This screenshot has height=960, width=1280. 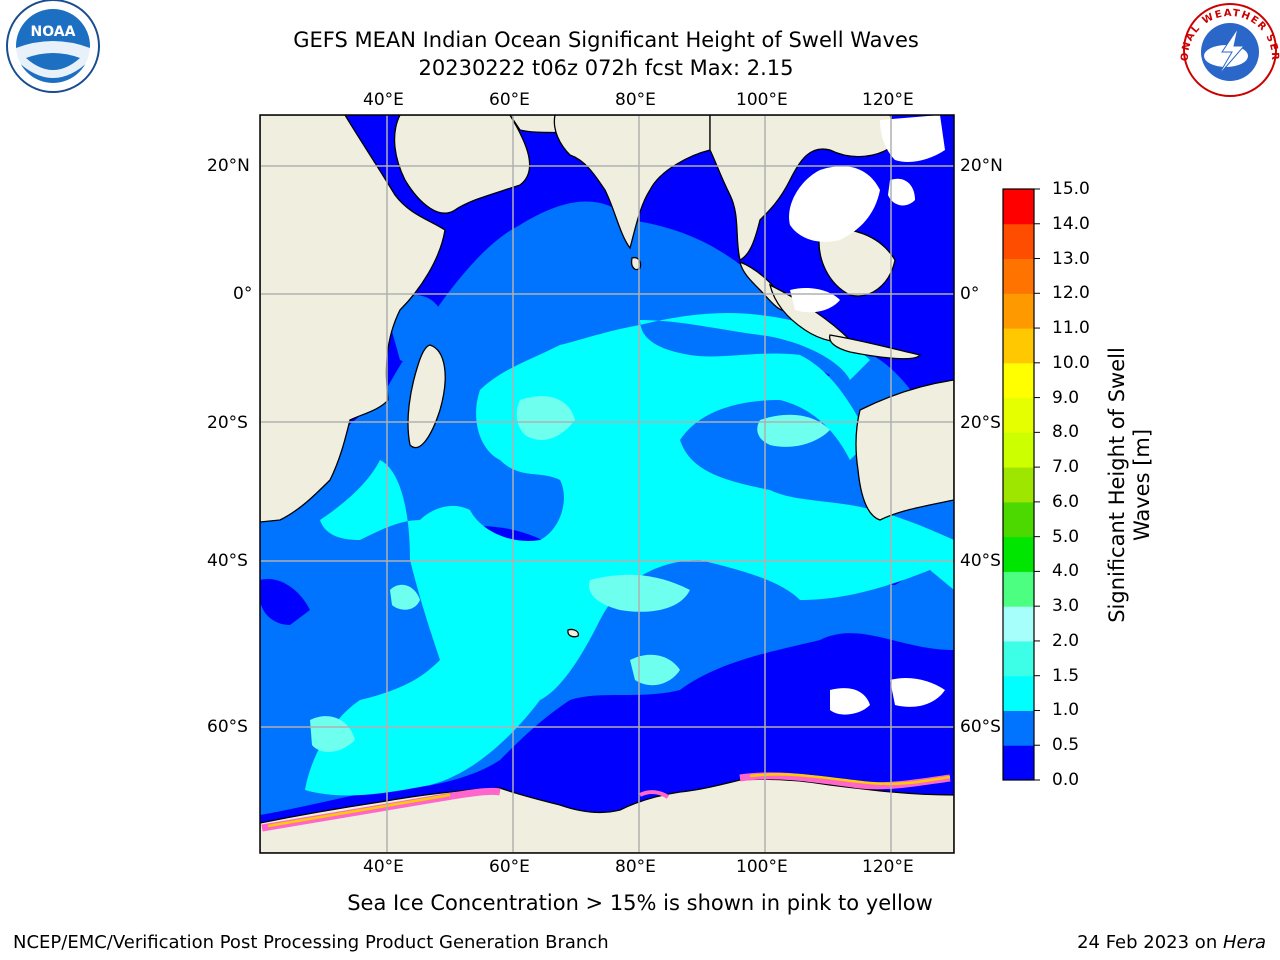 What do you see at coordinates (635, 100) in the screenshot?
I see `lon-tick-top: 80°E` at bounding box center [635, 100].